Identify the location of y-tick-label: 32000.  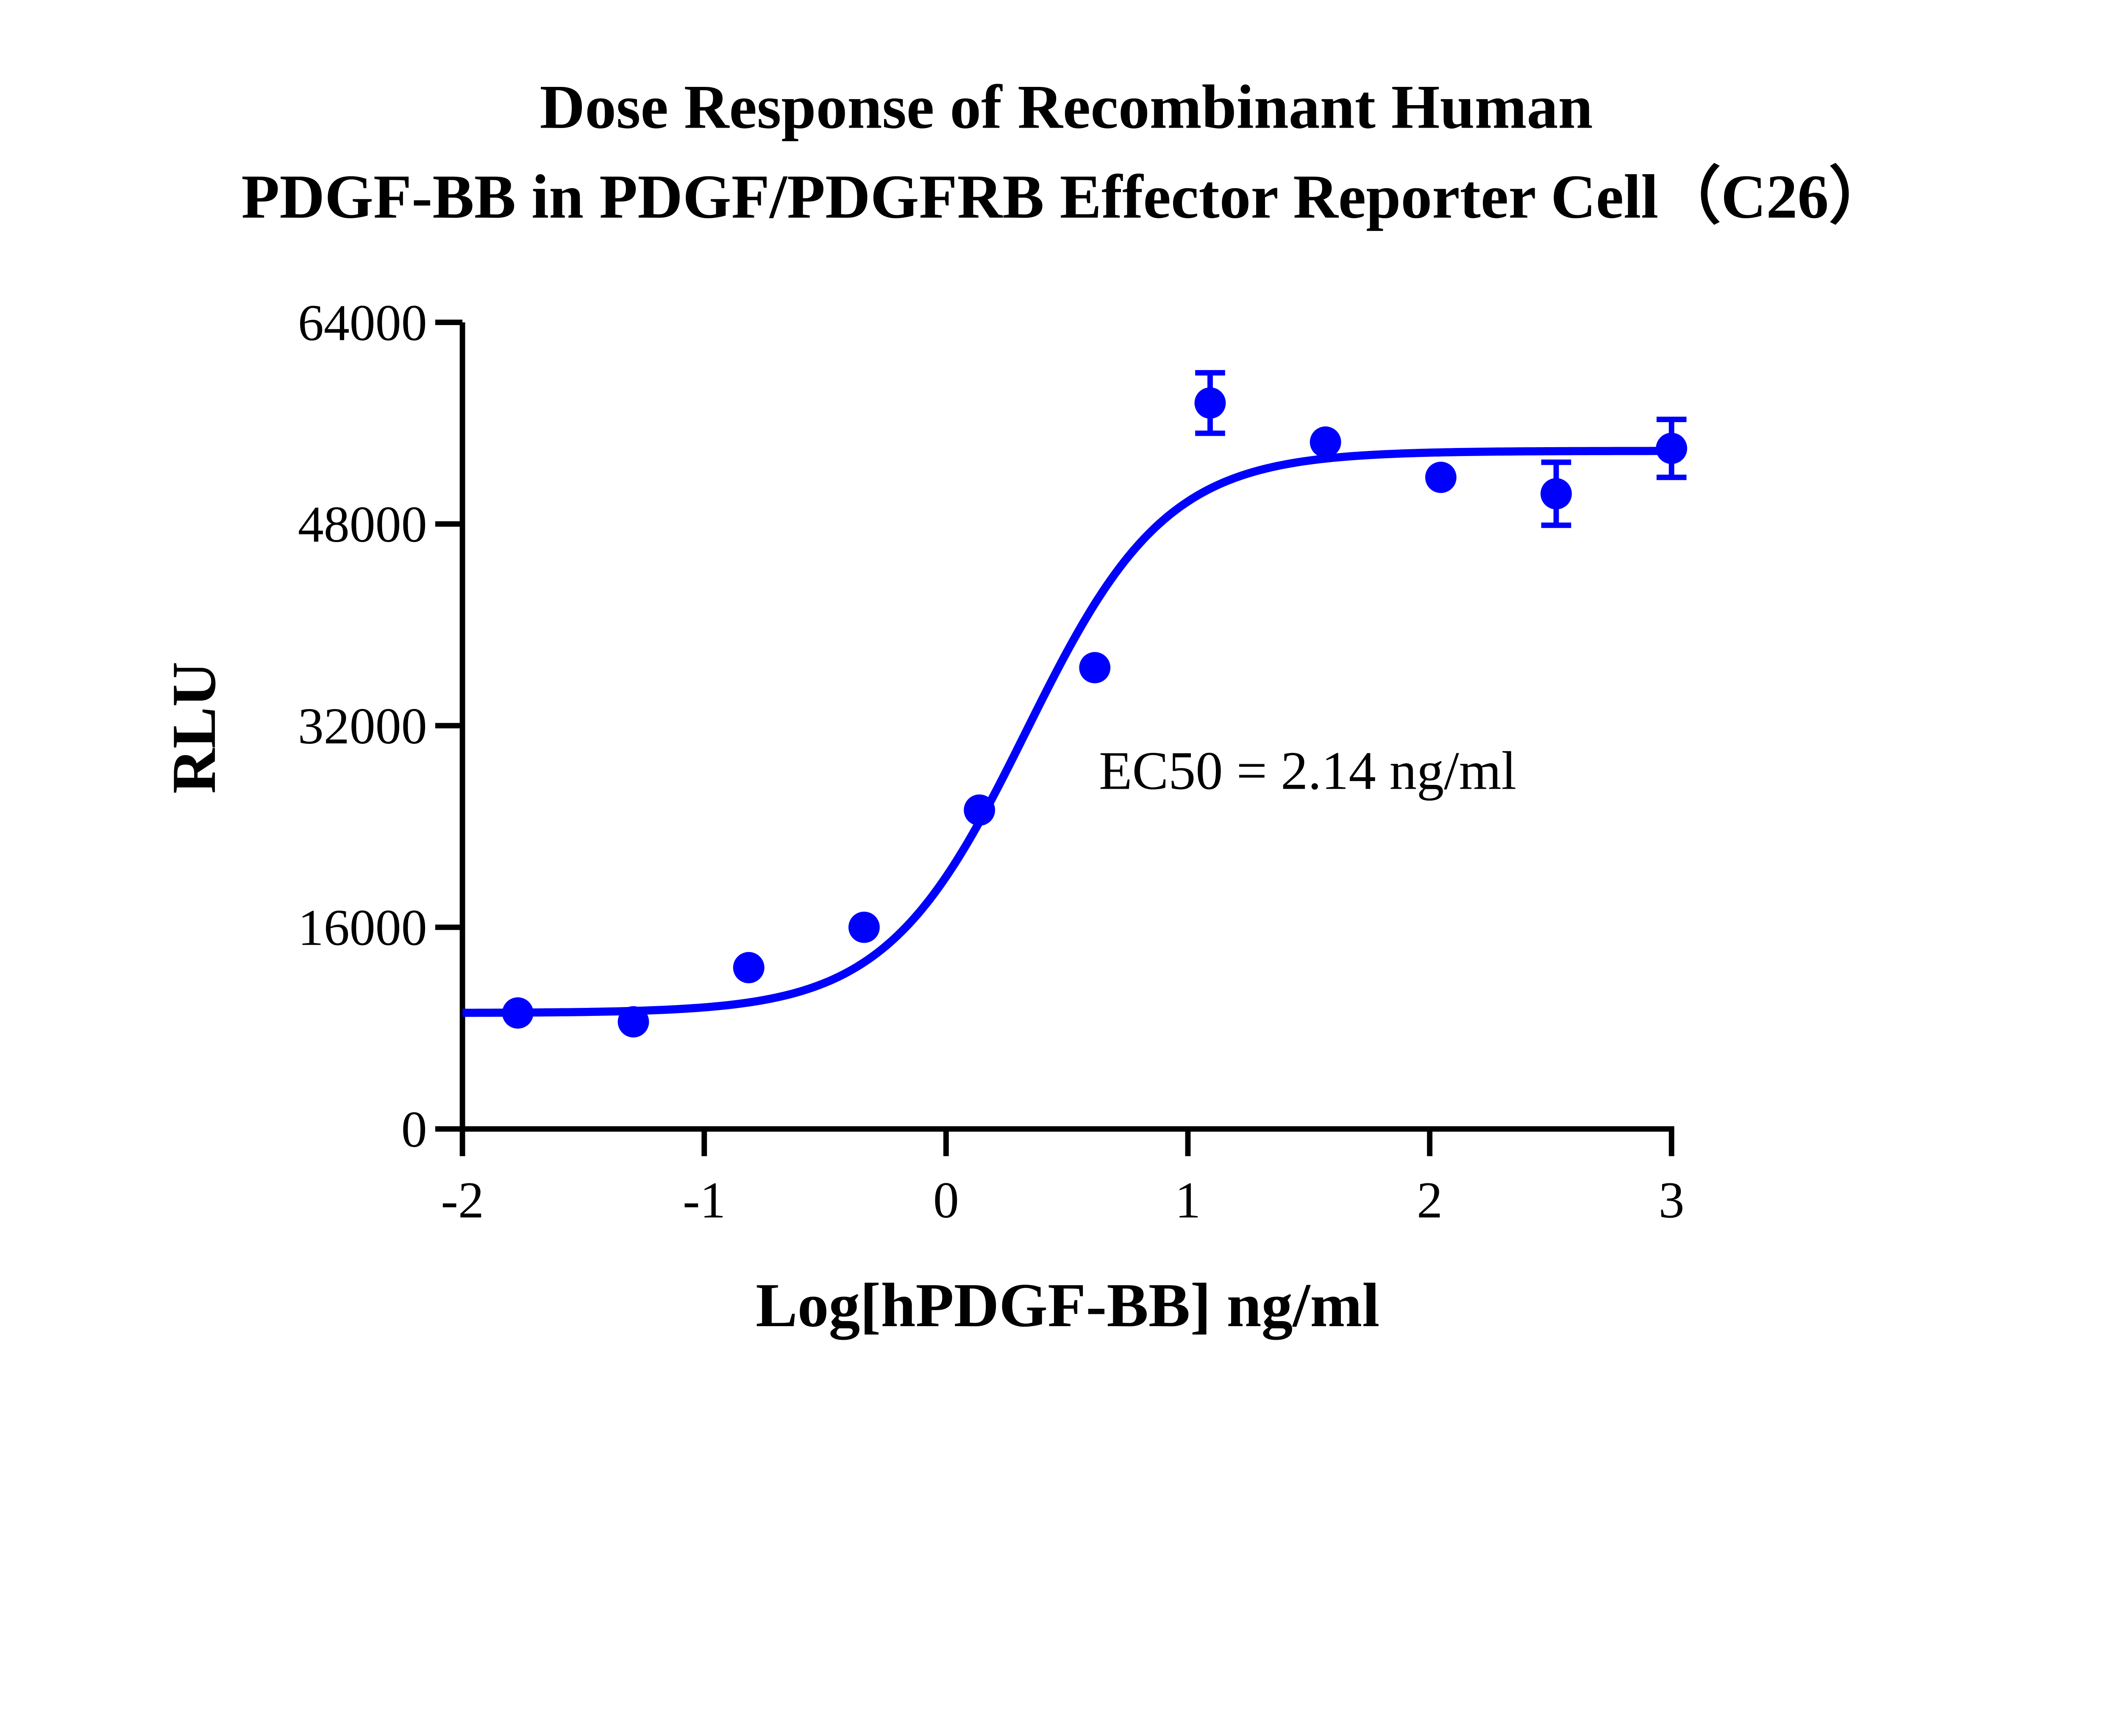
(363, 726).